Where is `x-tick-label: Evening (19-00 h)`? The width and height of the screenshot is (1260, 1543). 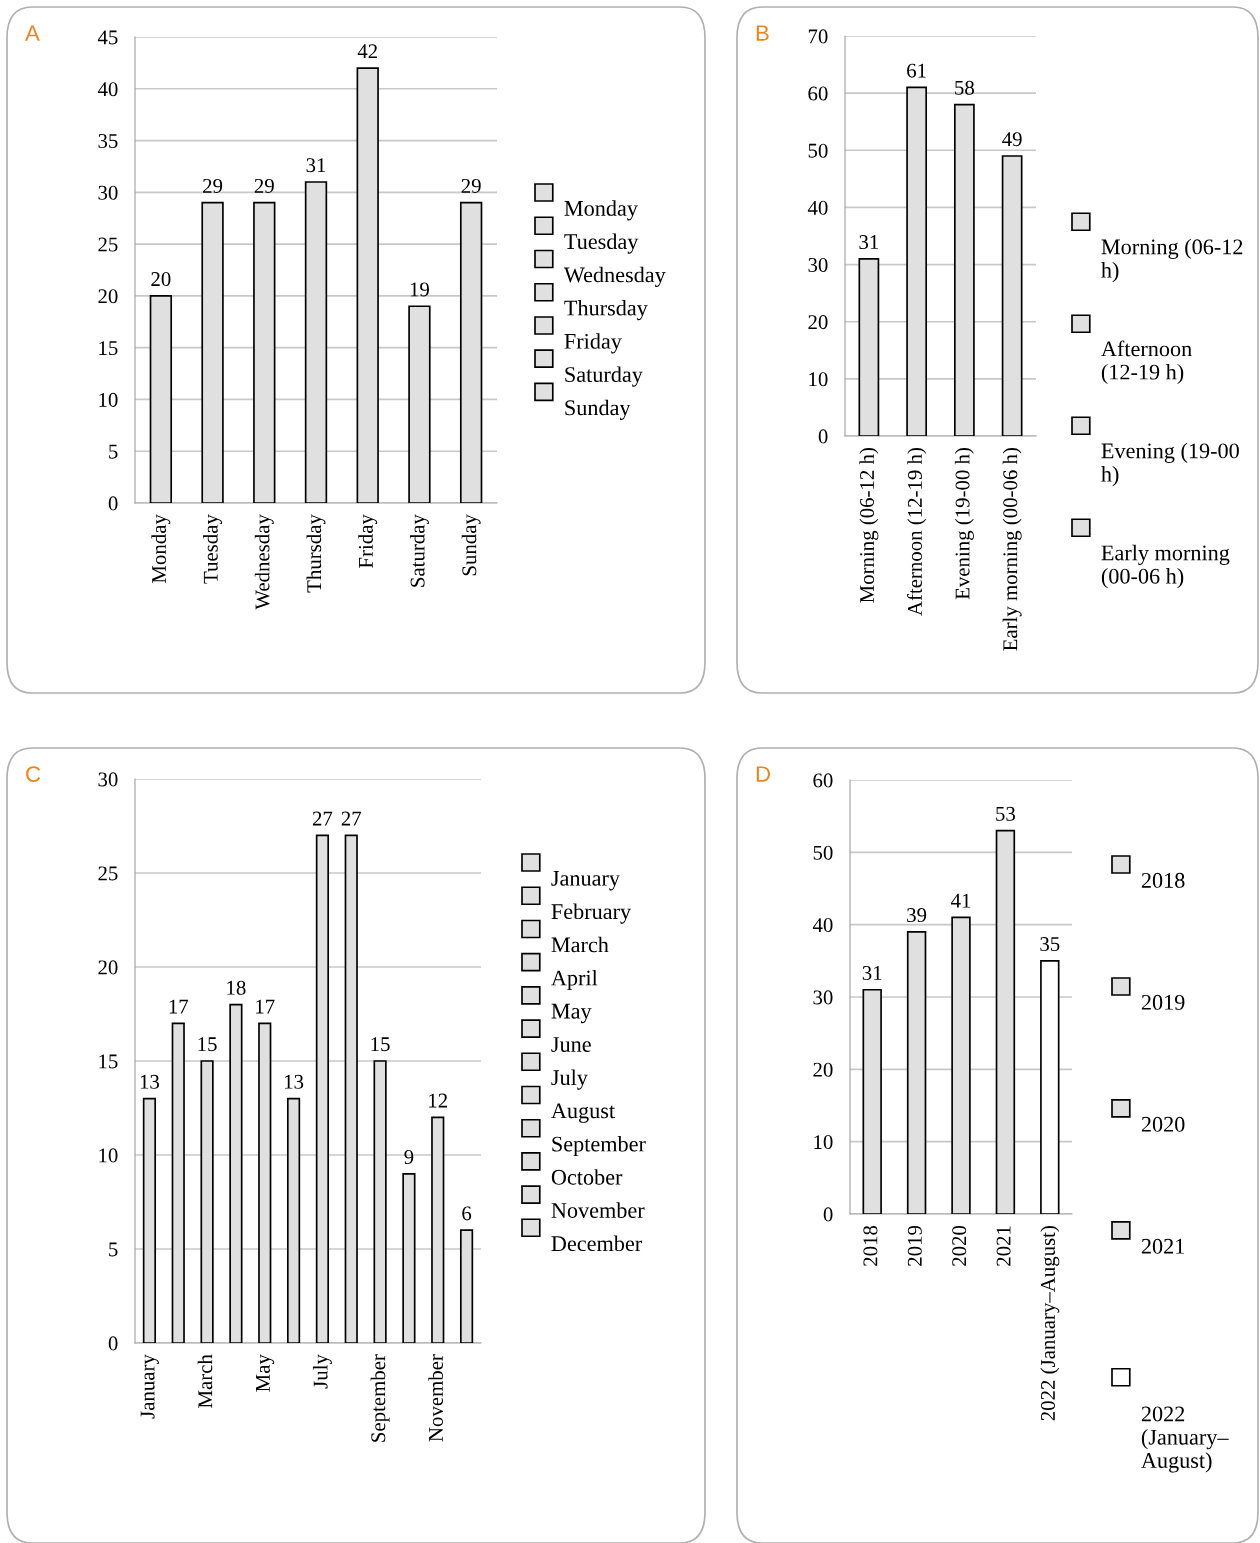 x-tick-label: Evening (19-00 h) is located at coordinates (964, 524).